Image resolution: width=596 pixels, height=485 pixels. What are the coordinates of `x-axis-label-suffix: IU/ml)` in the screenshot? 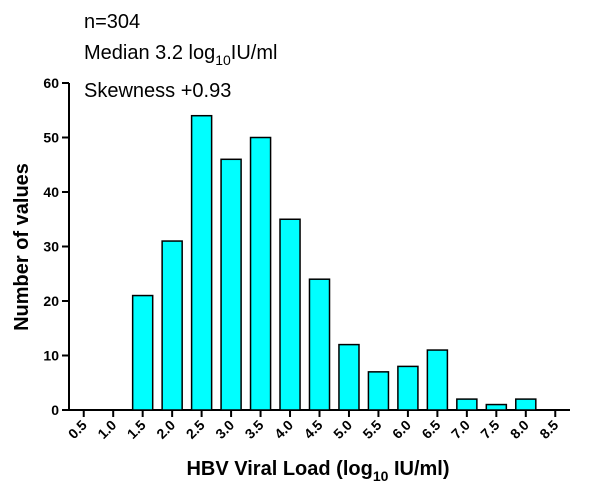 It's located at (418, 469).